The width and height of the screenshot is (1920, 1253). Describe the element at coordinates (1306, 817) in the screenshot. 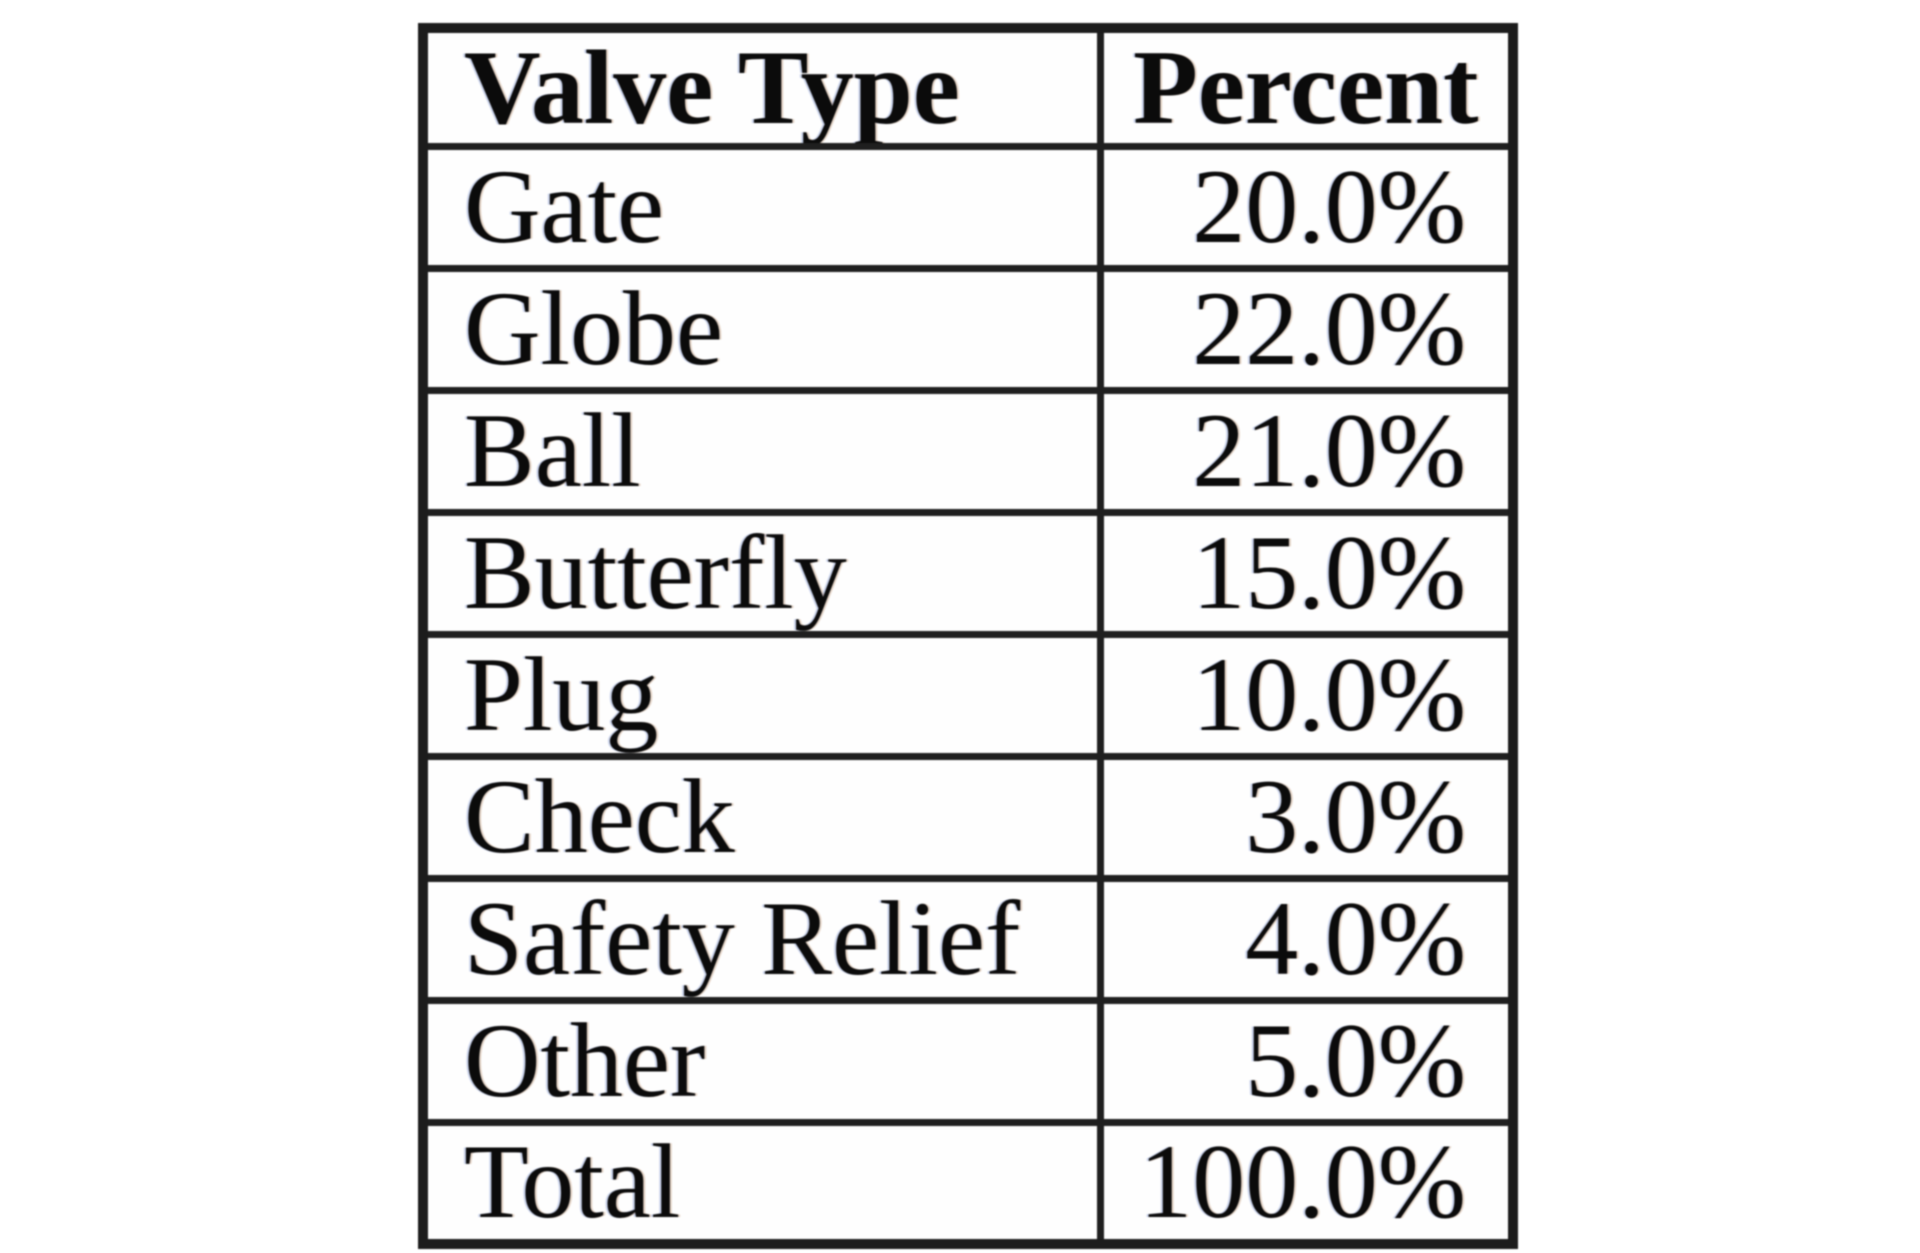

I see `percent-cell: 3.0%` at that location.